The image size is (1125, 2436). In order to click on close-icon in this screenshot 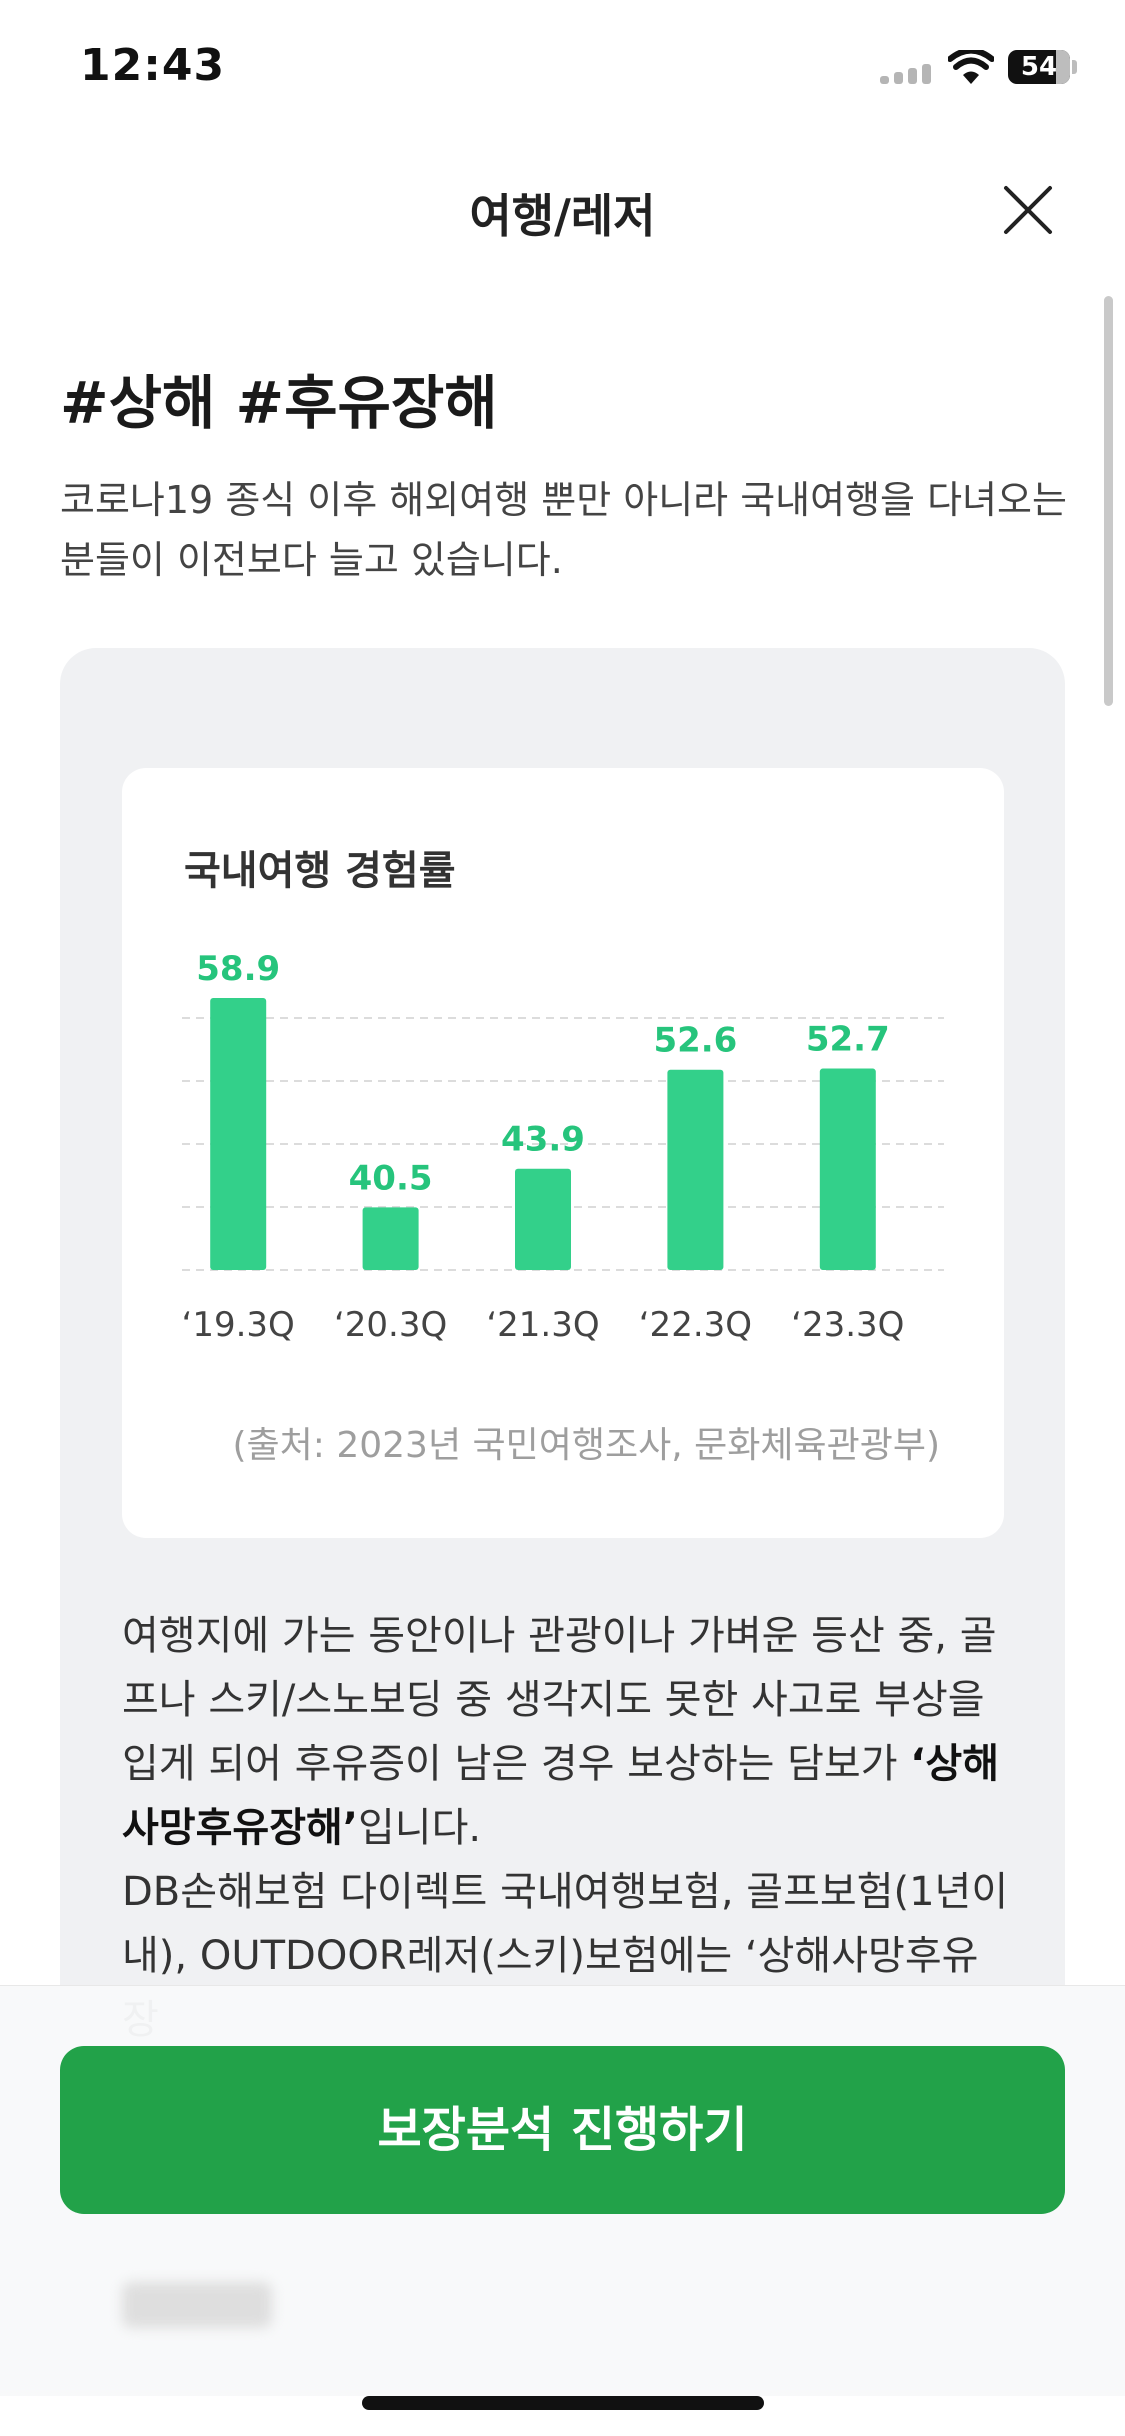, I will do `click(1028, 210)`.